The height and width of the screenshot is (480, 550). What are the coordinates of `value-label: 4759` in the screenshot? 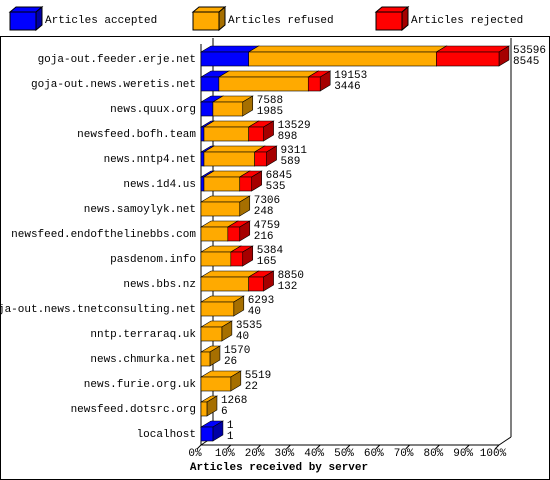 It's located at (267, 226).